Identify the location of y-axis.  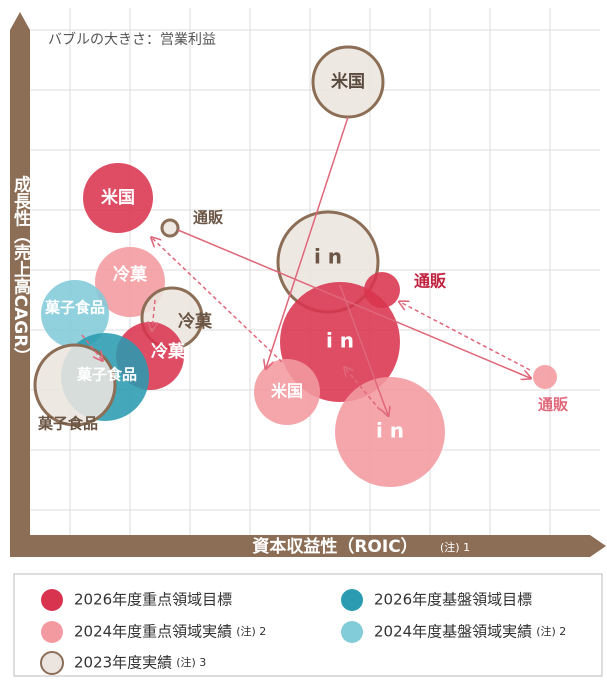
(20, 273).